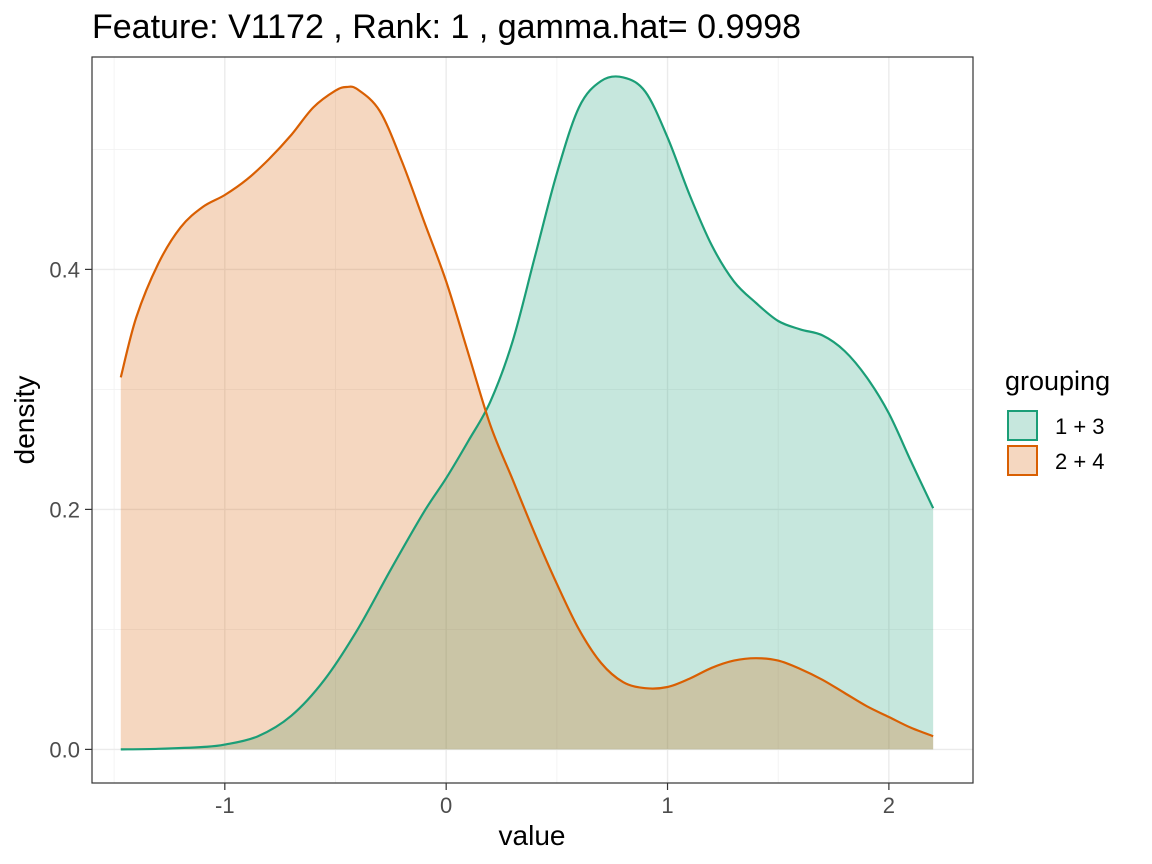 This screenshot has width=1152, height=864. What do you see at coordinates (1057, 381) in the screenshot?
I see `legend-title: grouping` at bounding box center [1057, 381].